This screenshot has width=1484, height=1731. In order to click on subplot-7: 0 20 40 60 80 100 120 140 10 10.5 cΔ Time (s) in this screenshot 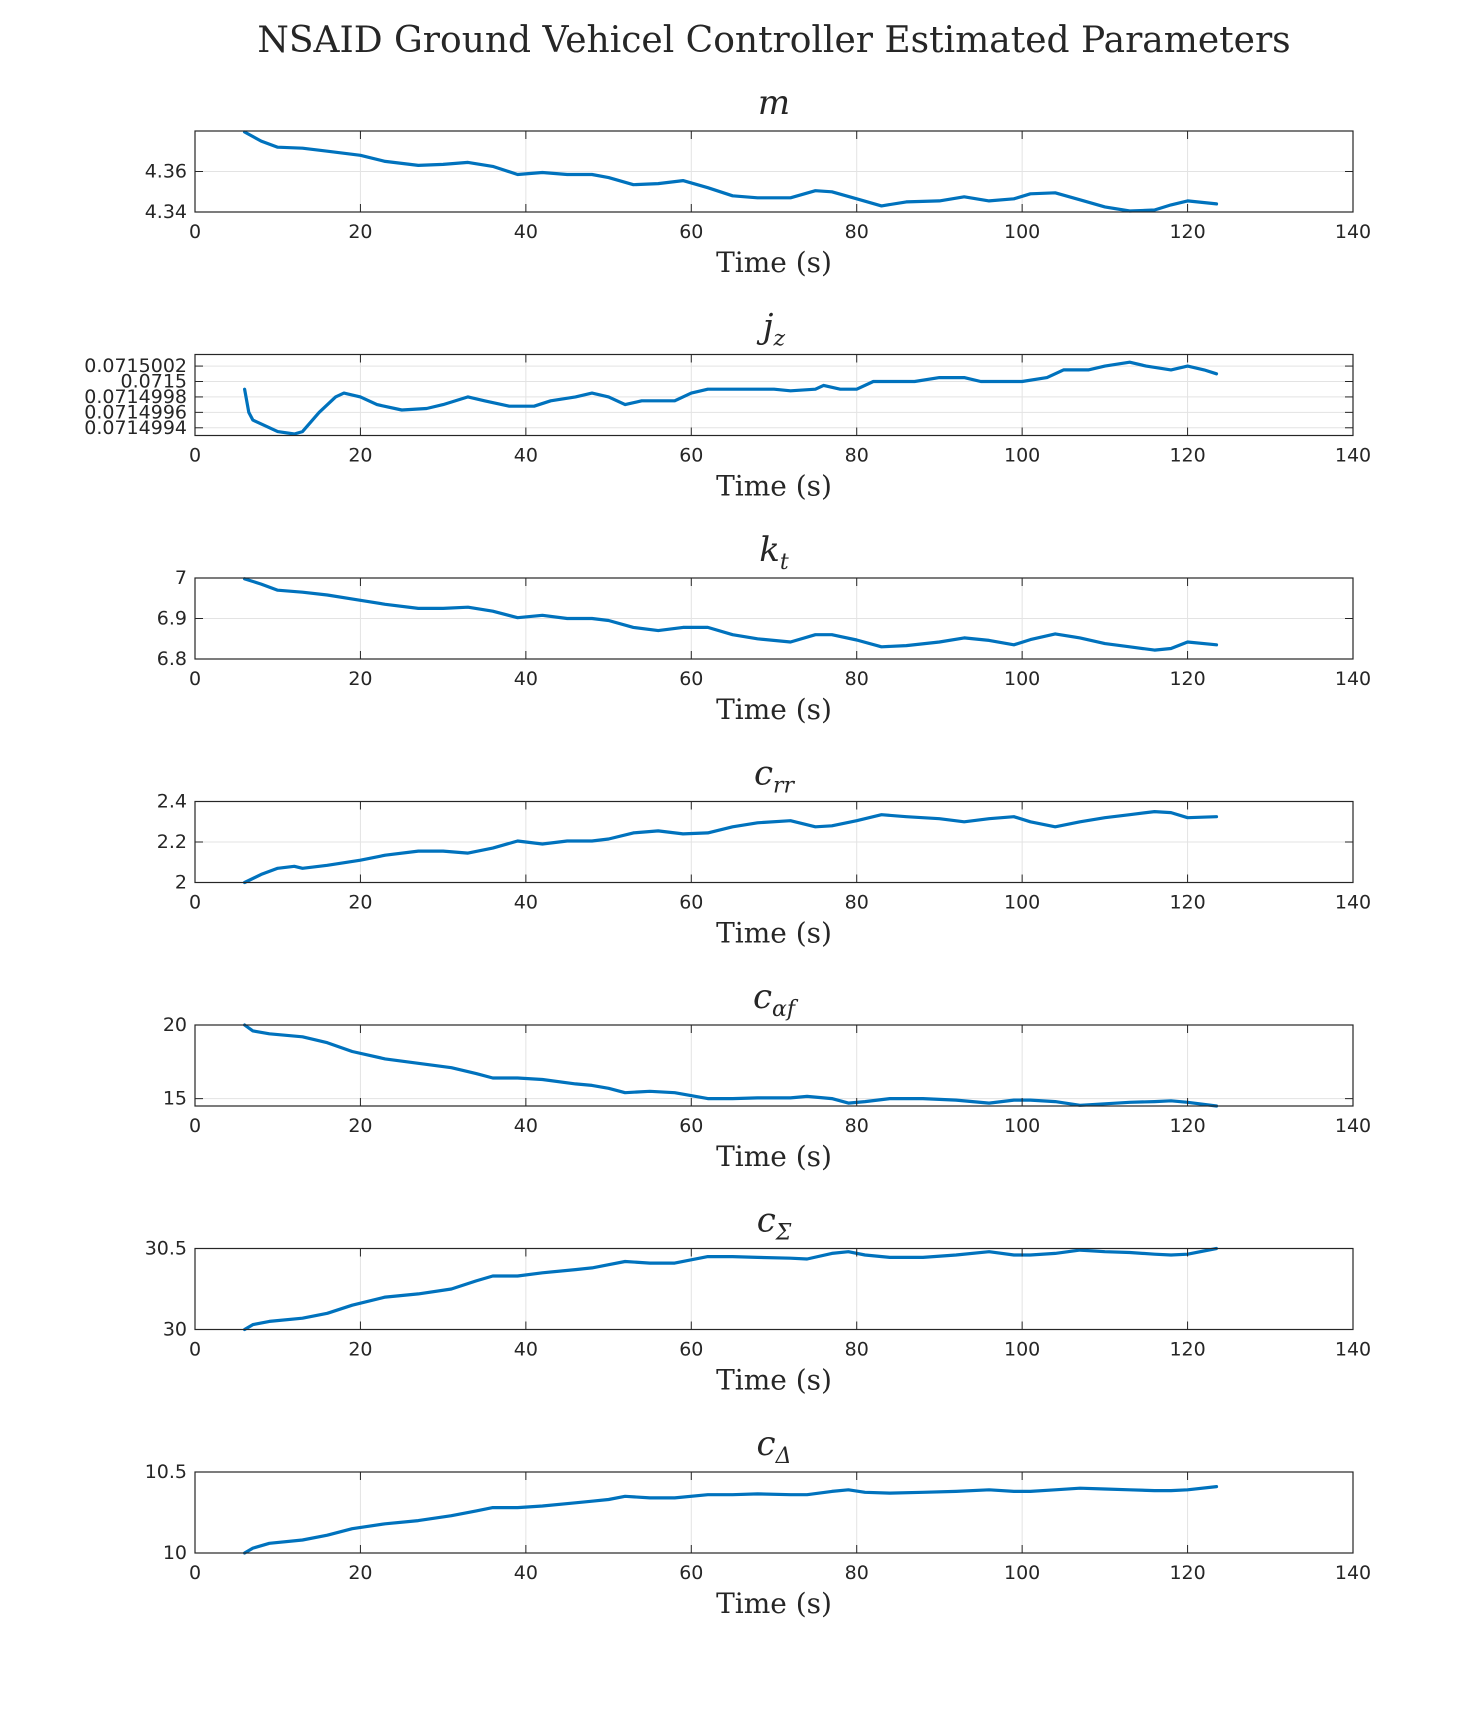, I will do `click(758, 1522)`.